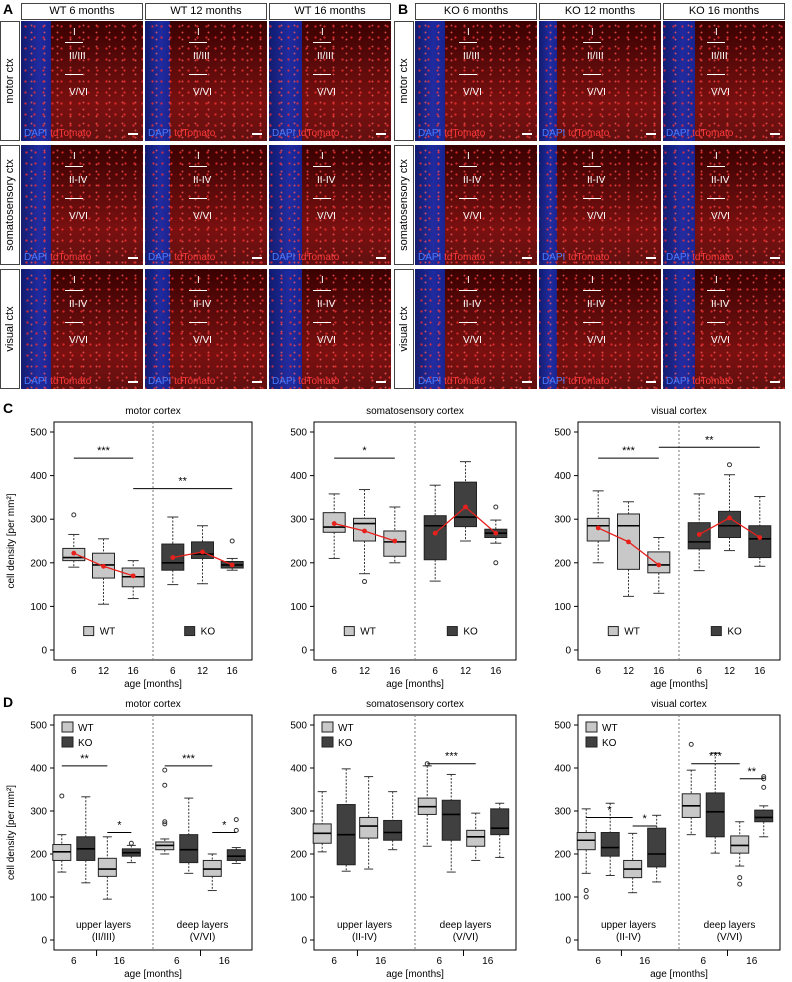 The height and width of the screenshot is (982, 792). What do you see at coordinates (466, 937) in the screenshot?
I see `region-sublabel: (V/VI)` at bounding box center [466, 937].